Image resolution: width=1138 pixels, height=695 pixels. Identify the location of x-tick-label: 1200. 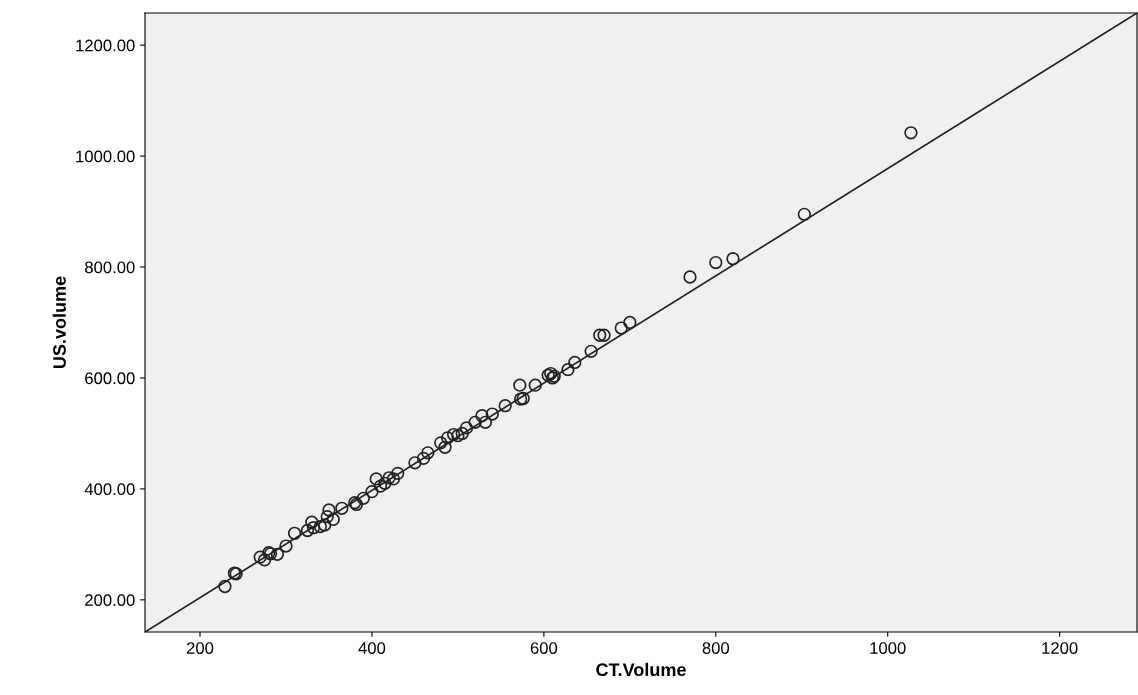
(1060, 648).